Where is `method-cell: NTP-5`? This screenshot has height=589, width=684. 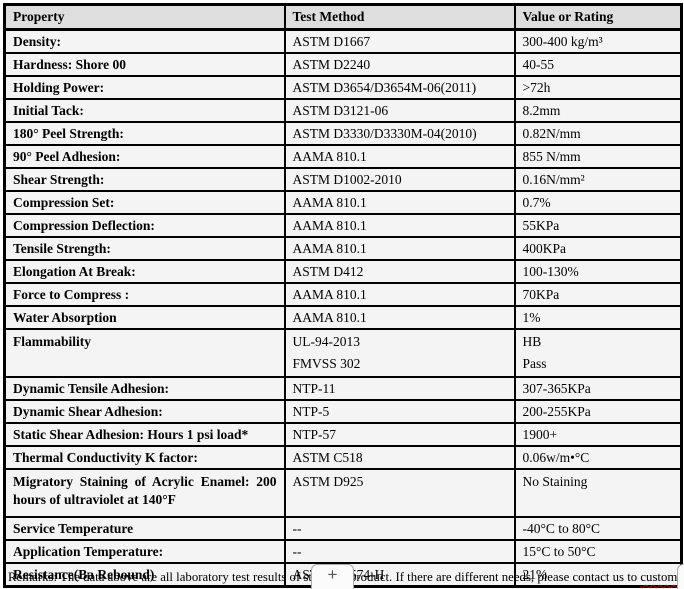 method-cell: NTP-5 is located at coordinates (399, 411).